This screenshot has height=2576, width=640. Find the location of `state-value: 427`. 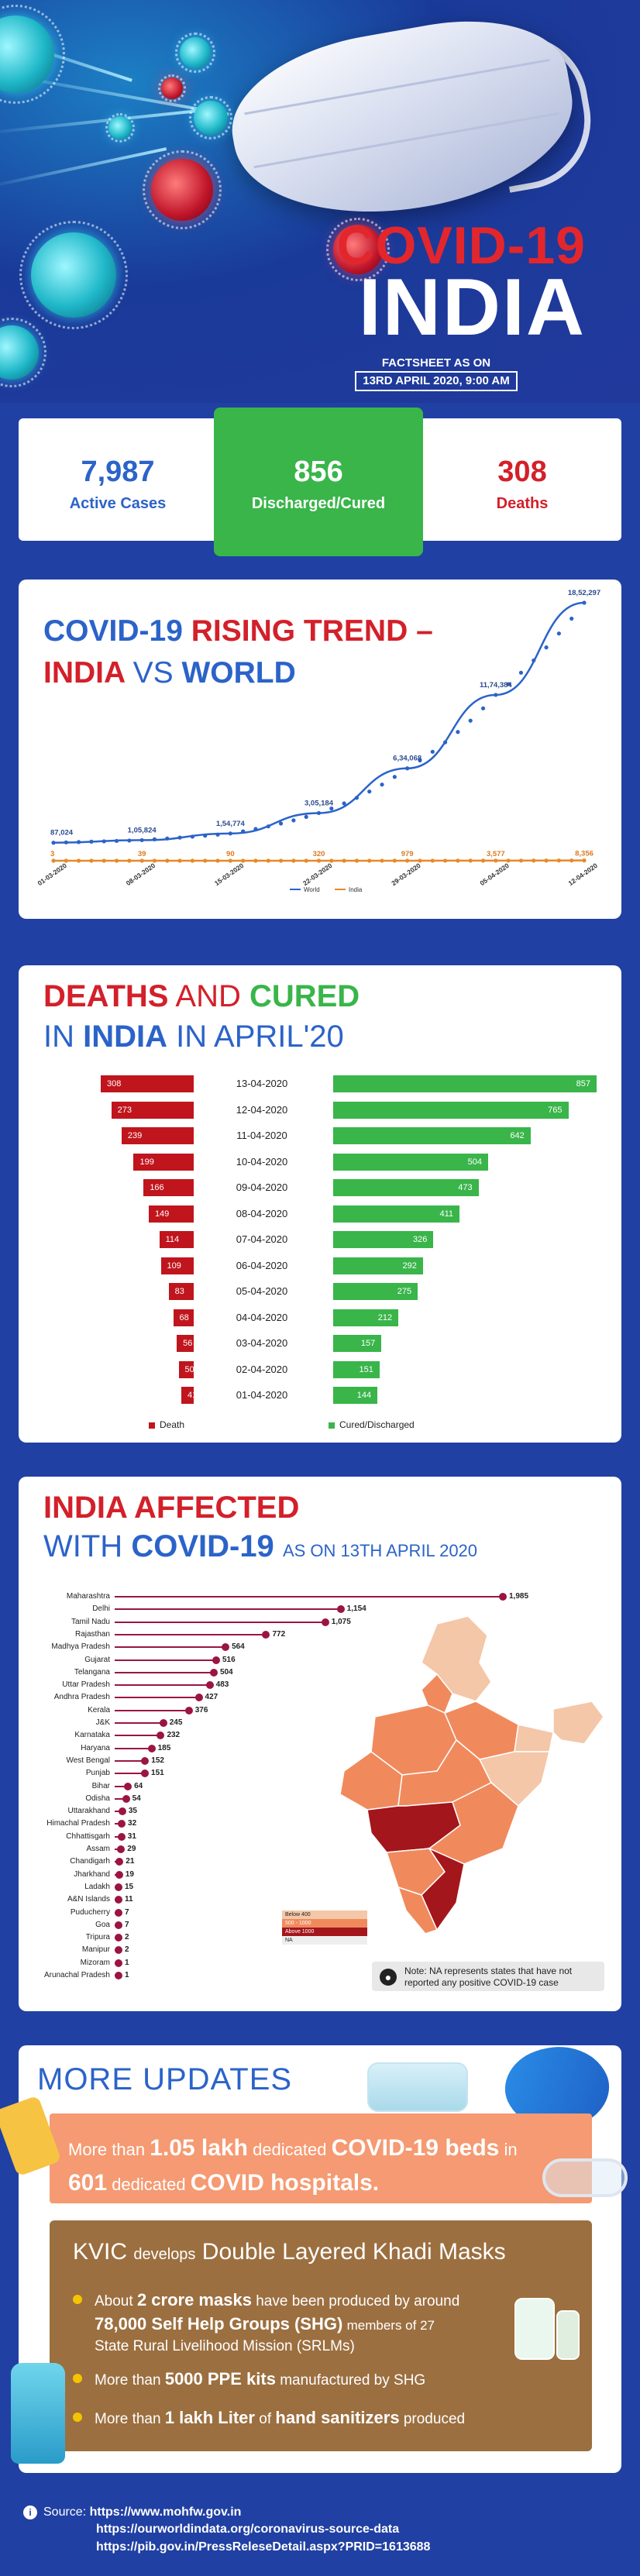

state-value: 427 is located at coordinates (211, 1697).